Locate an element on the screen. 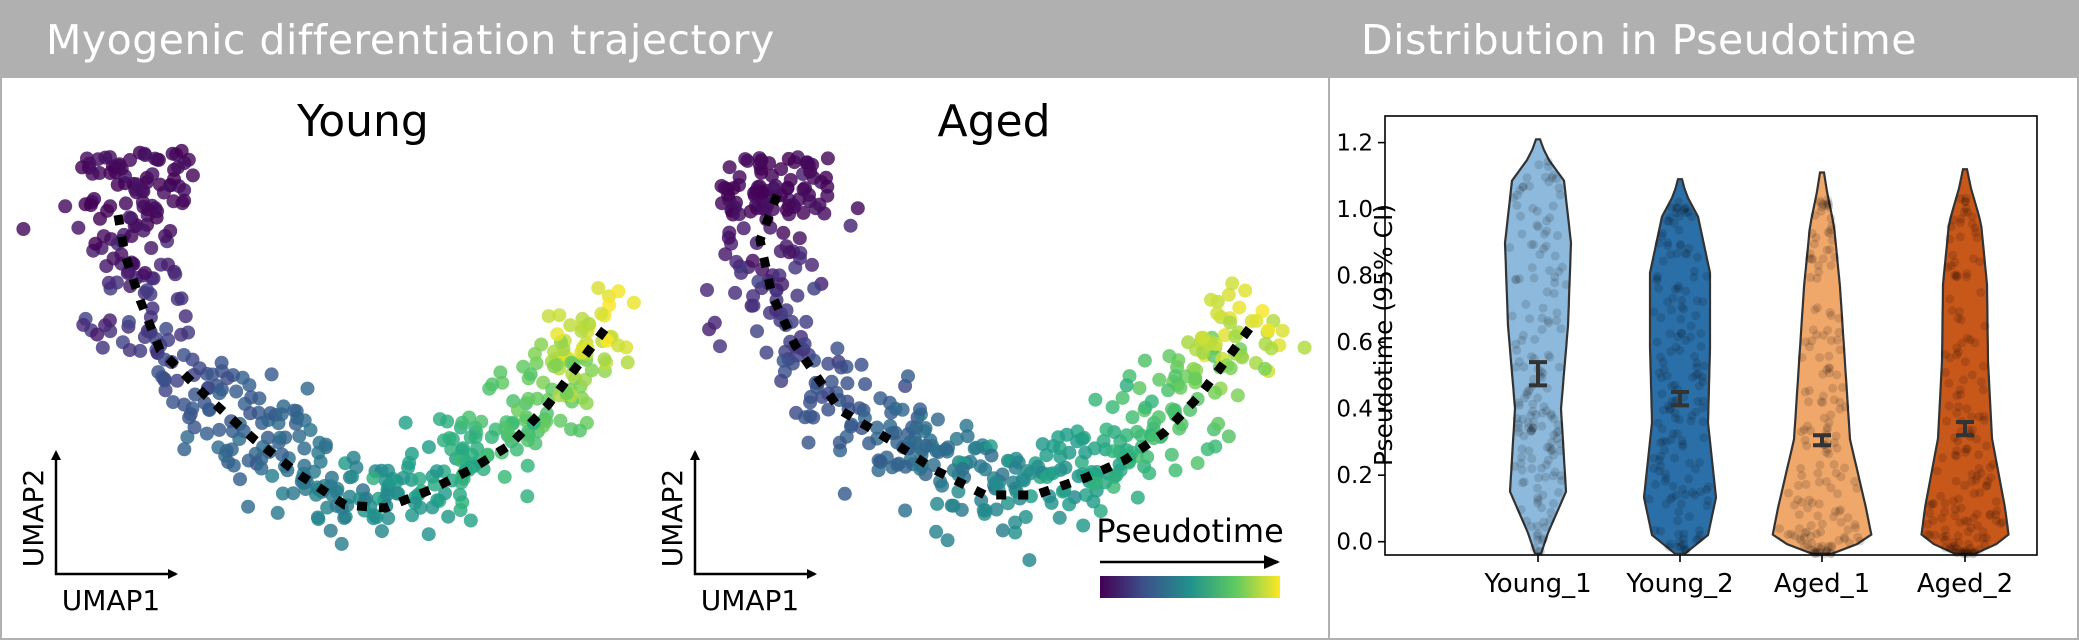 This screenshot has height=642, width=2079. y-tick-label: 1.2 is located at coordinates (1354, 144).